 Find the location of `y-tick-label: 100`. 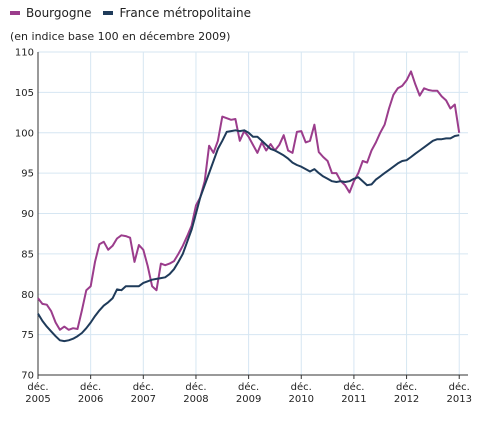

y-tick-label: 100 is located at coordinates (24, 133).